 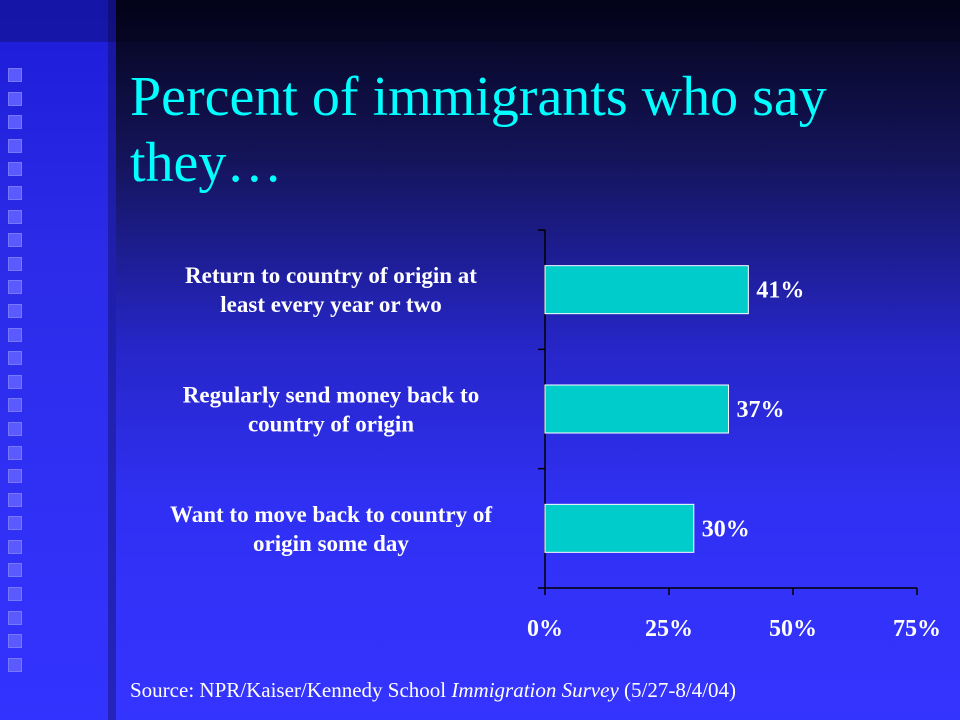 What do you see at coordinates (291, 690) in the screenshot?
I see `source-prefix: Source: NPR/Kaiser/Kennedy School` at bounding box center [291, 690].